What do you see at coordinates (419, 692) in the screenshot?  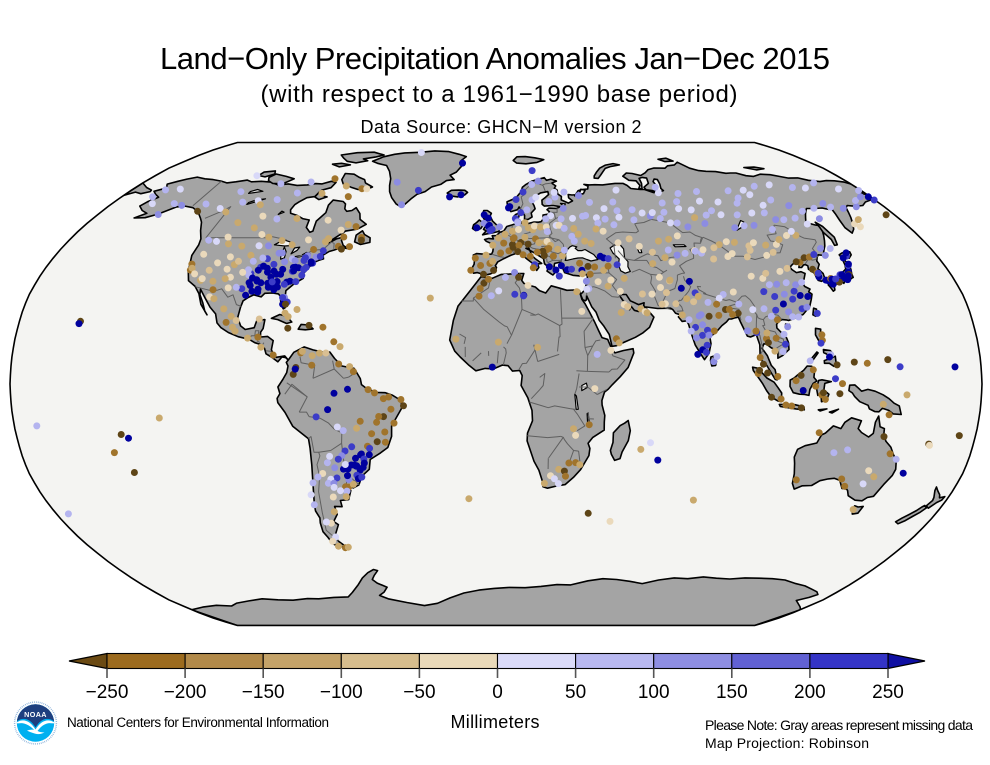 I see `svg-text: −50` at bounding box center [419, 692].